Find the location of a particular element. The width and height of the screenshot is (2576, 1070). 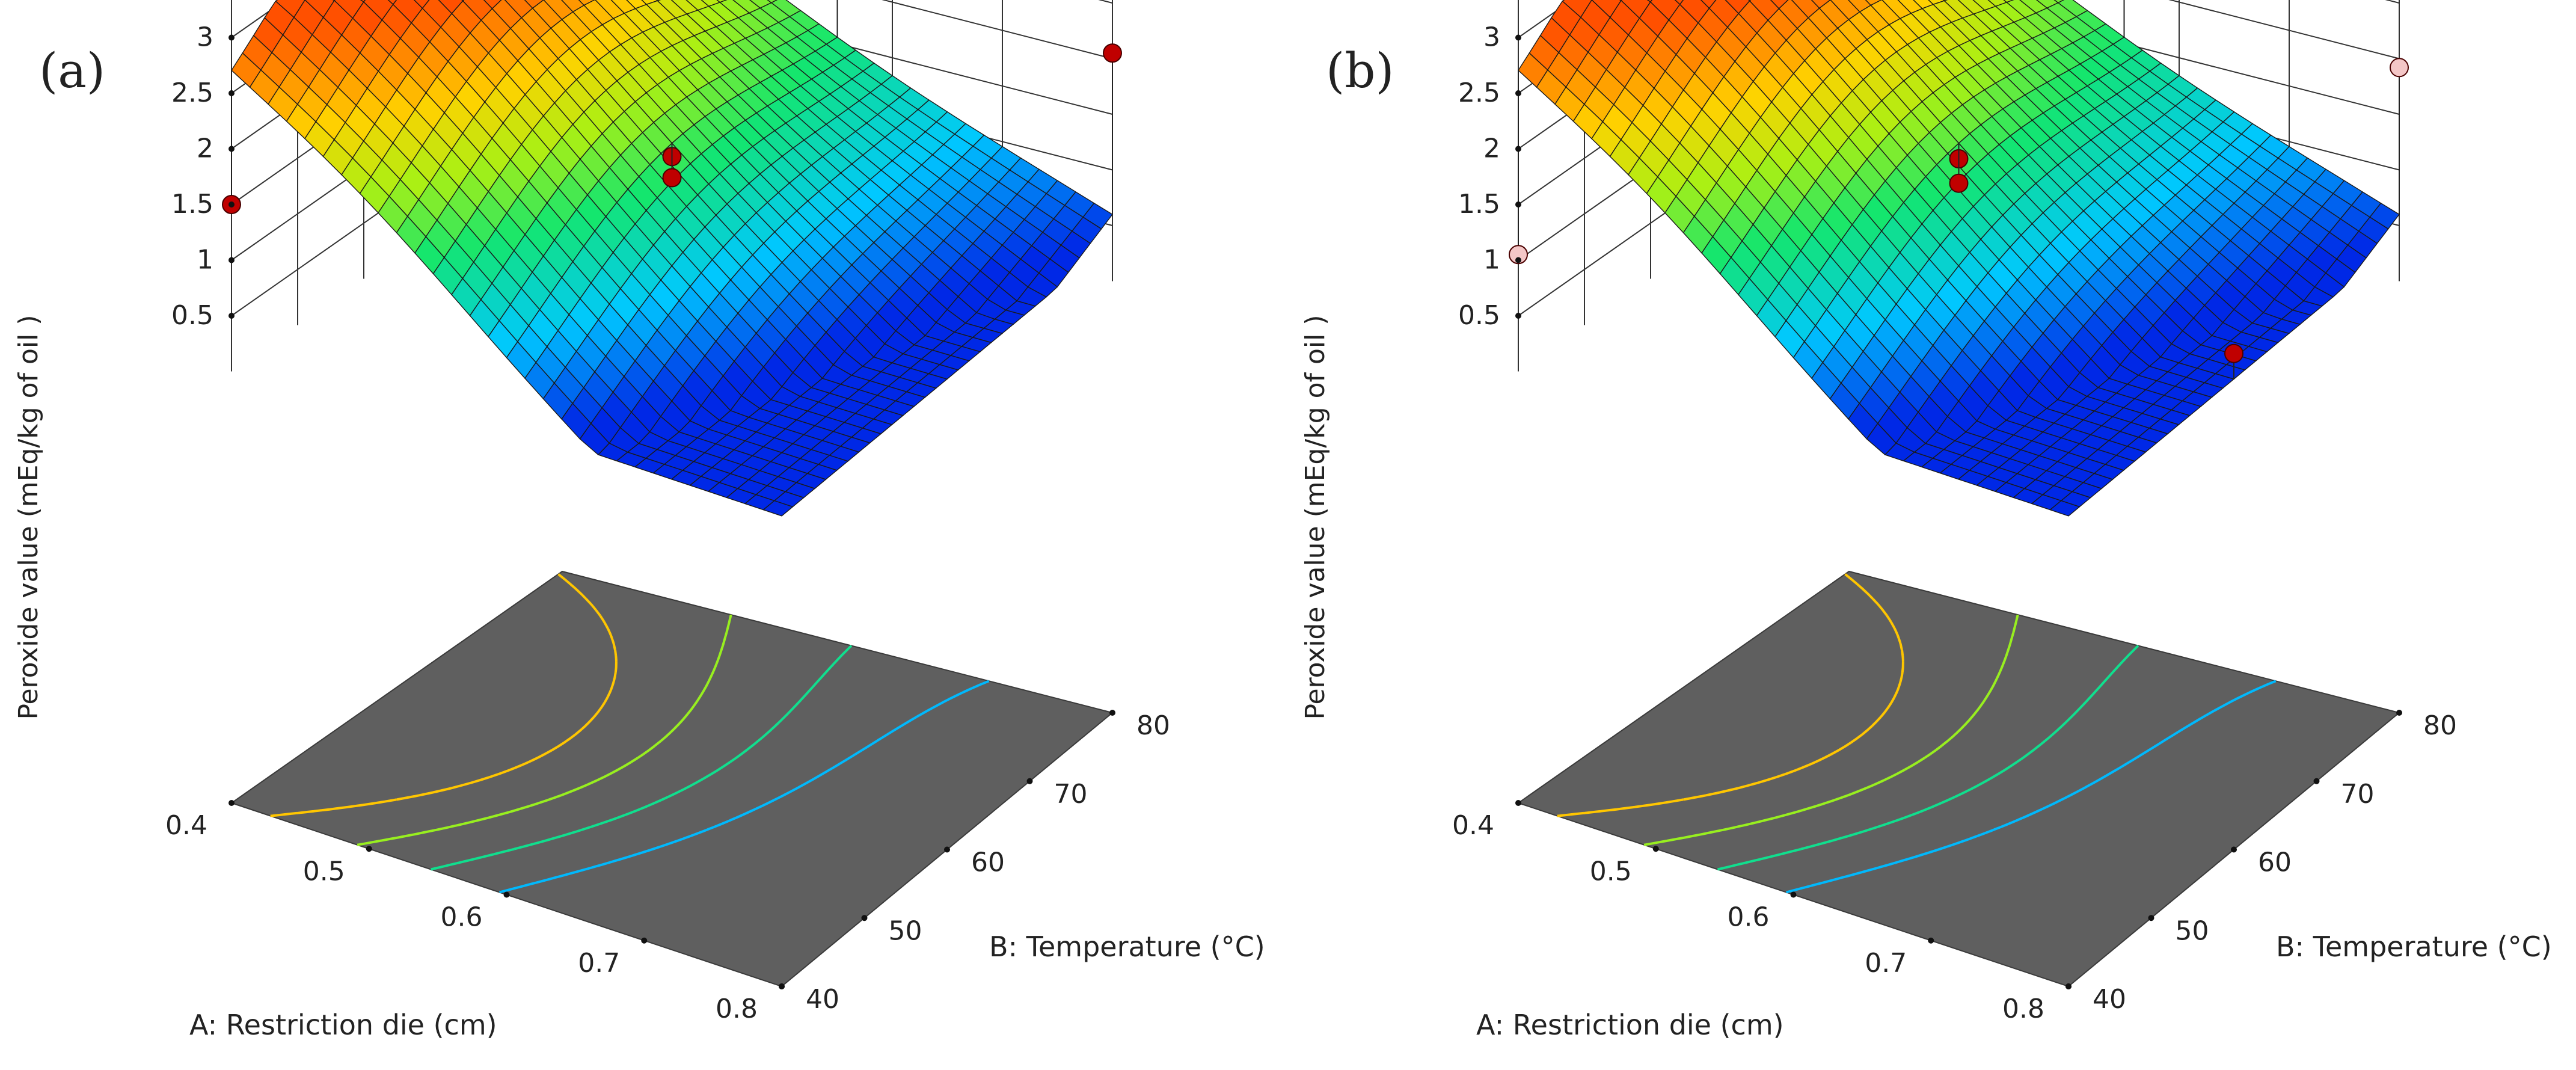

y-axis-label-a: B: Temperature (°C) is located at coordinates (1127, 946).